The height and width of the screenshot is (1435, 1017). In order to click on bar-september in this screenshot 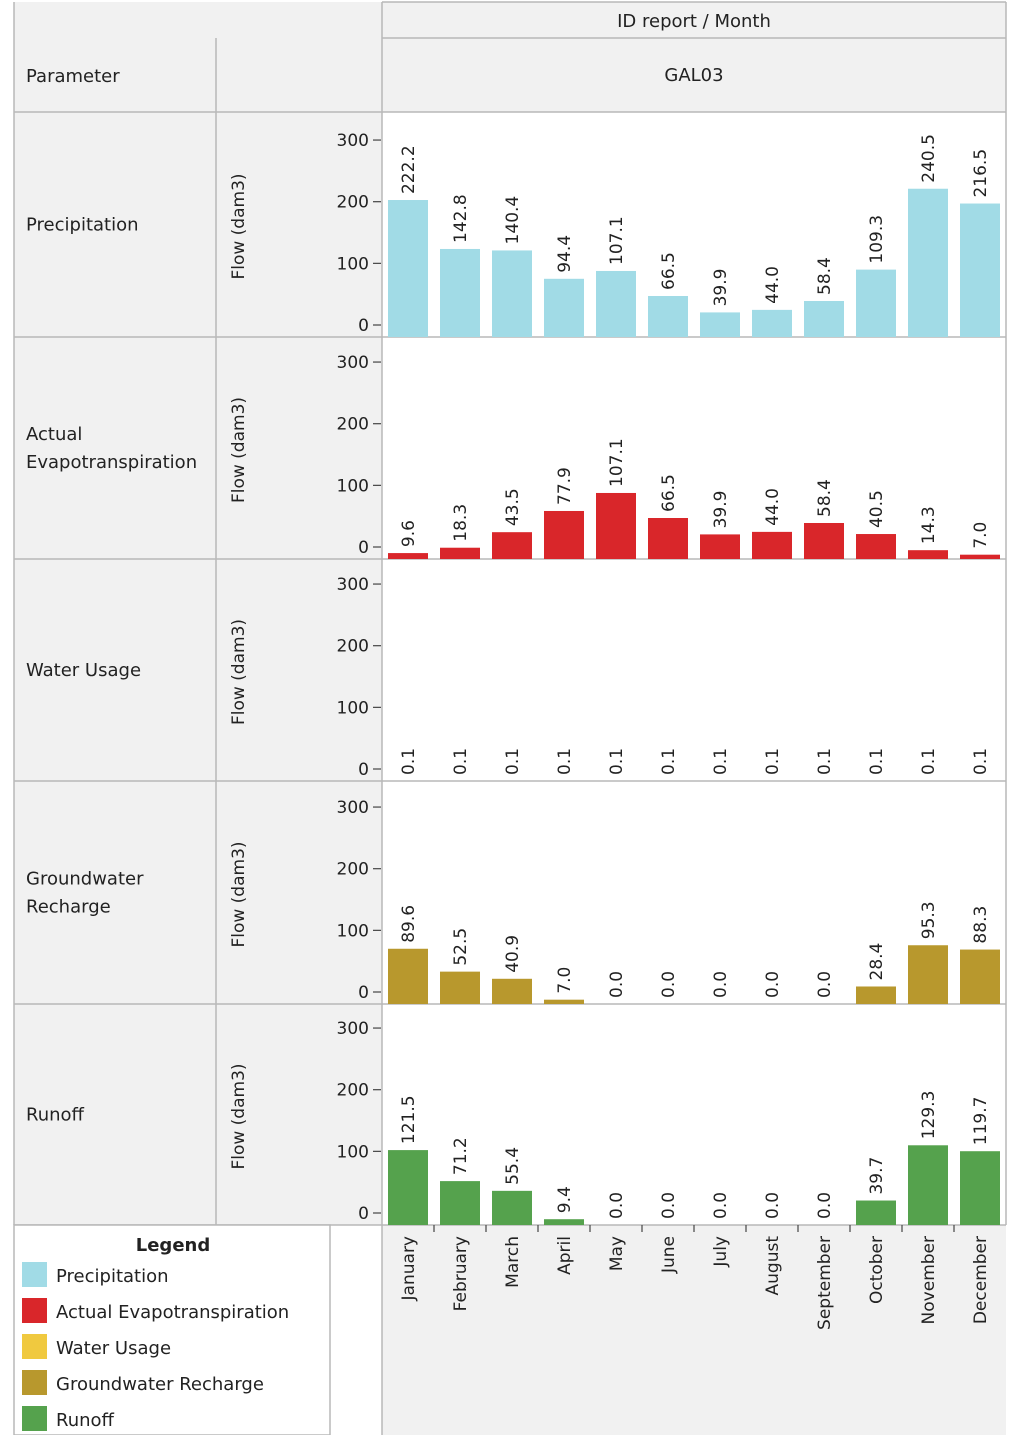, I will do `click(824, 318)`.